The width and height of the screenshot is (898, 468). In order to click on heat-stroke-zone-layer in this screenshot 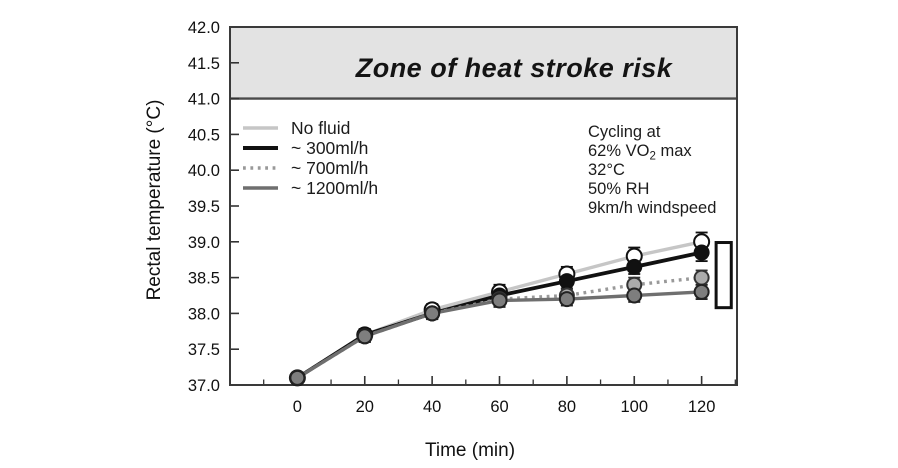, I will do `click(483, 63)`.